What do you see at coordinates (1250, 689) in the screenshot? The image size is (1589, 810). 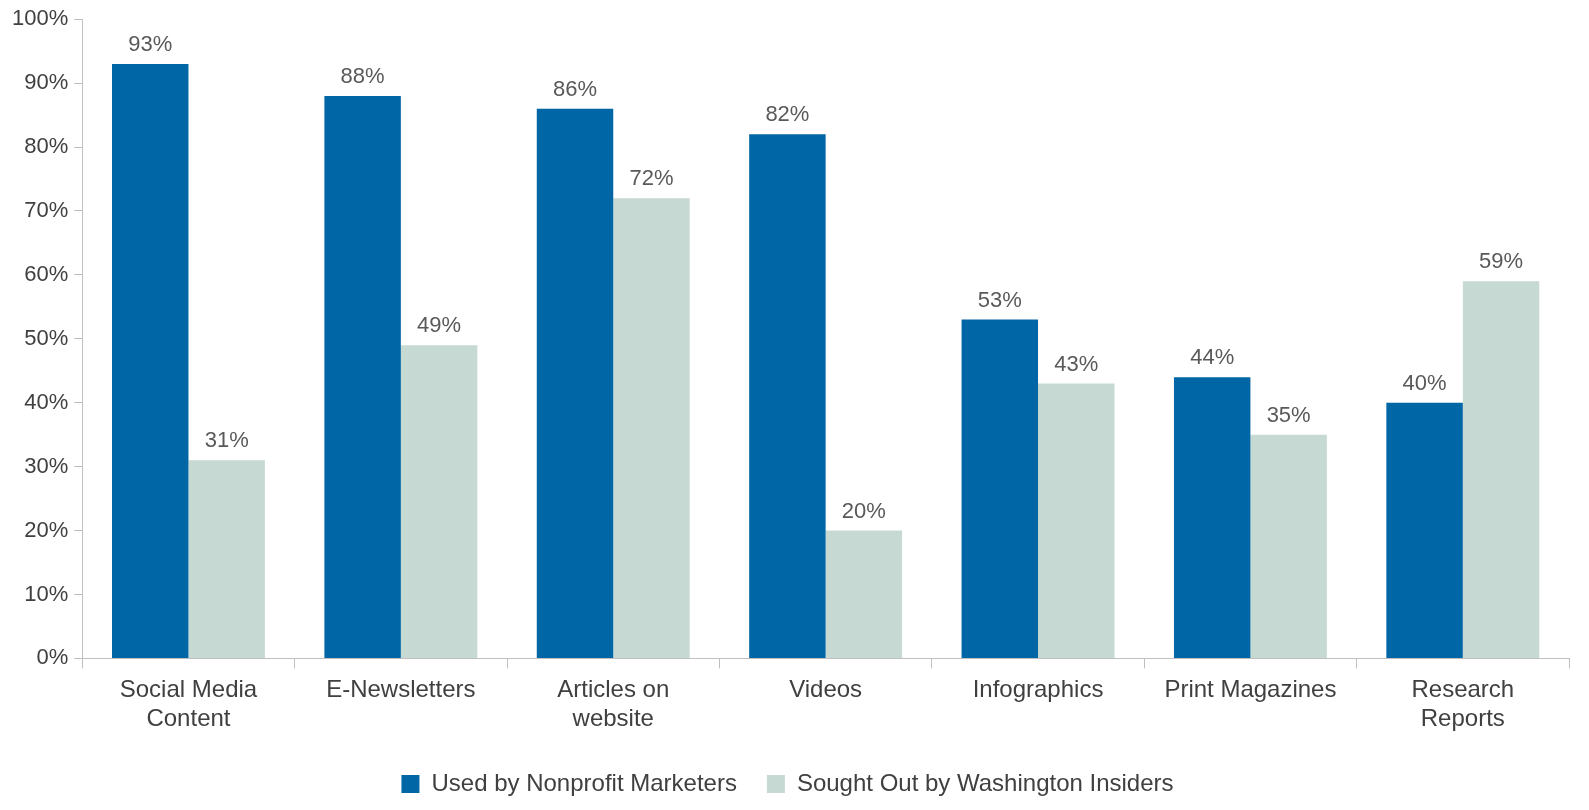 I see `x-tick-label: Print Magazines` at bounding box center [1250, 689].